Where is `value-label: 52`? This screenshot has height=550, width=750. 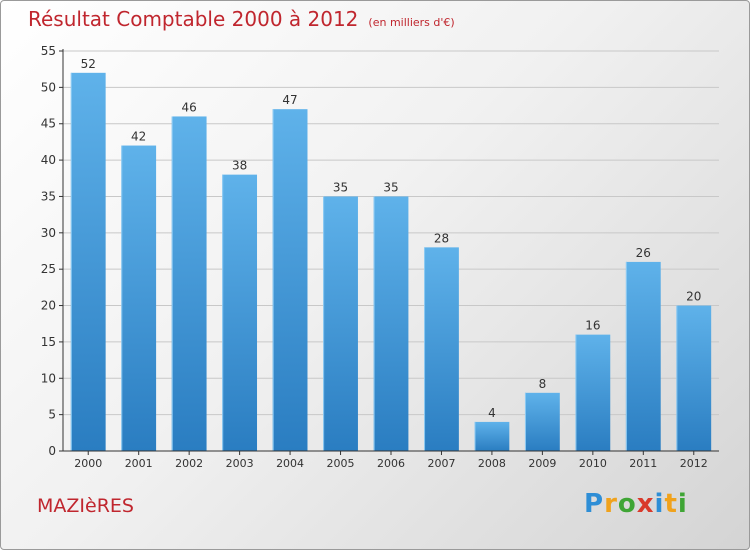
value-label: 52 is located at coordinates (88, 64).